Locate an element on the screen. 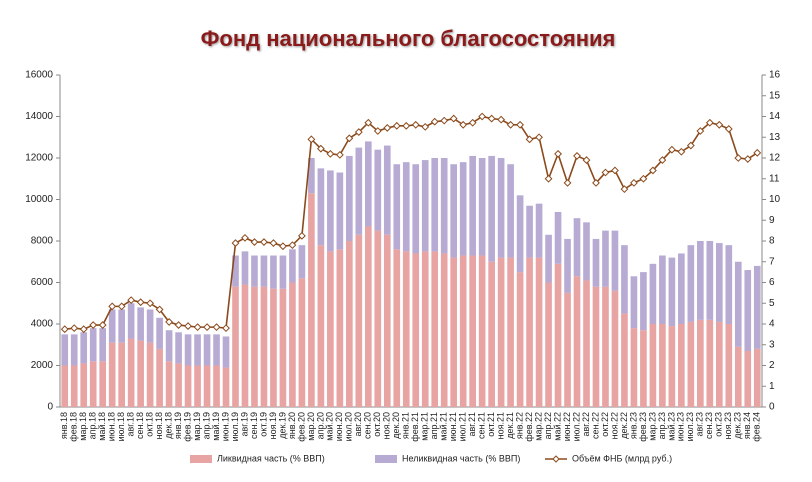 Image resolution: width=812 pixels, height=482 pixels. x-tick-label: июл.23 is located at coordinates (690, 426).